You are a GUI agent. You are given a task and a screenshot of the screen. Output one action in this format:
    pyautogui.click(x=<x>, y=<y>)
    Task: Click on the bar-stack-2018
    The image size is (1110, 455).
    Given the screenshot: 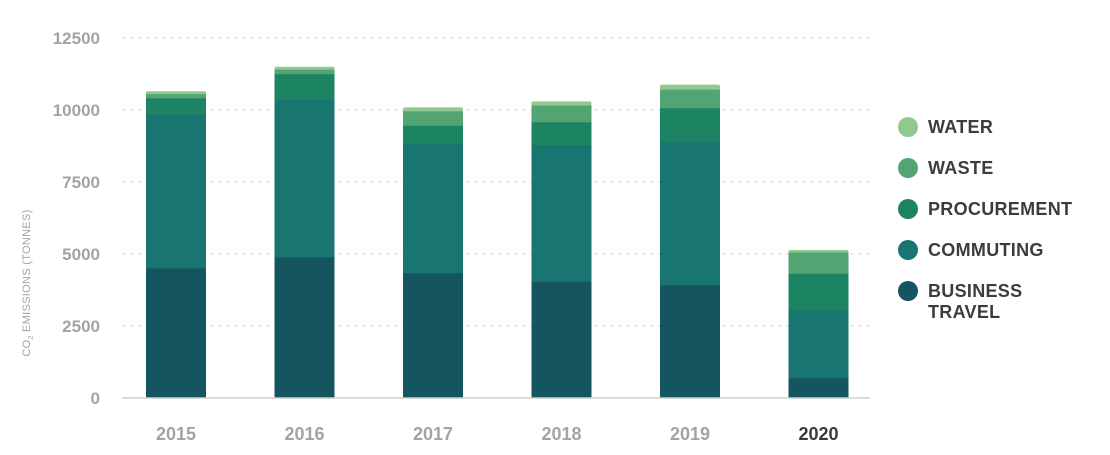 What is the action you would take?
    pyautogui.click(x=561, y=249)
    